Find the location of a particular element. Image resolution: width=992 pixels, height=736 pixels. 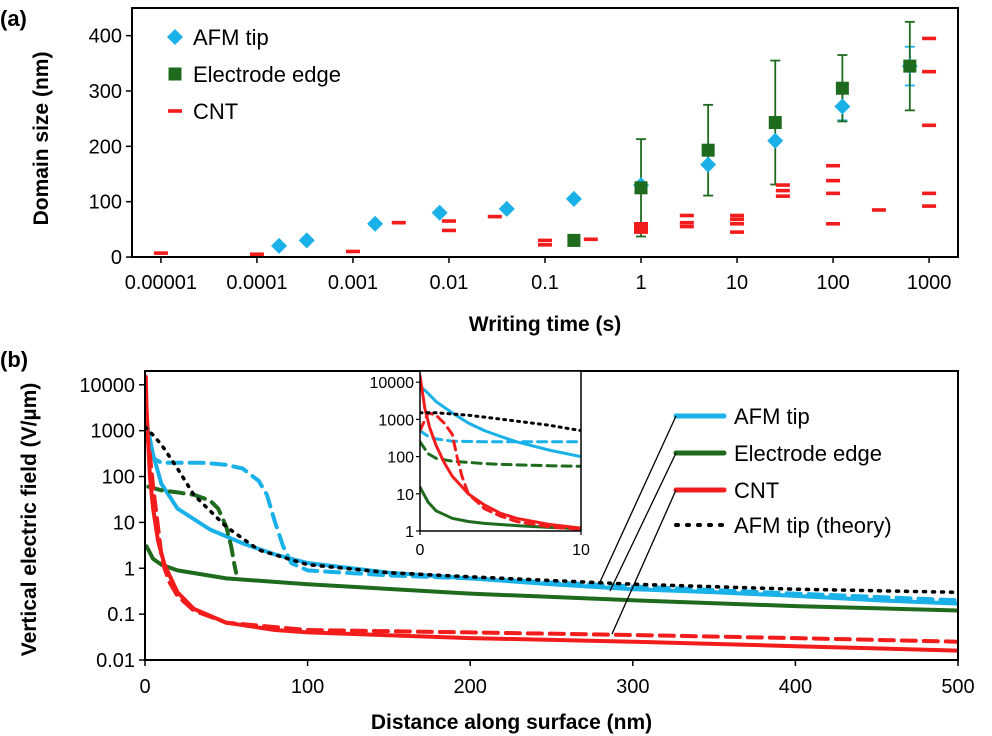

y-tick-label-a: 200 is located at coordinates (105, 147).